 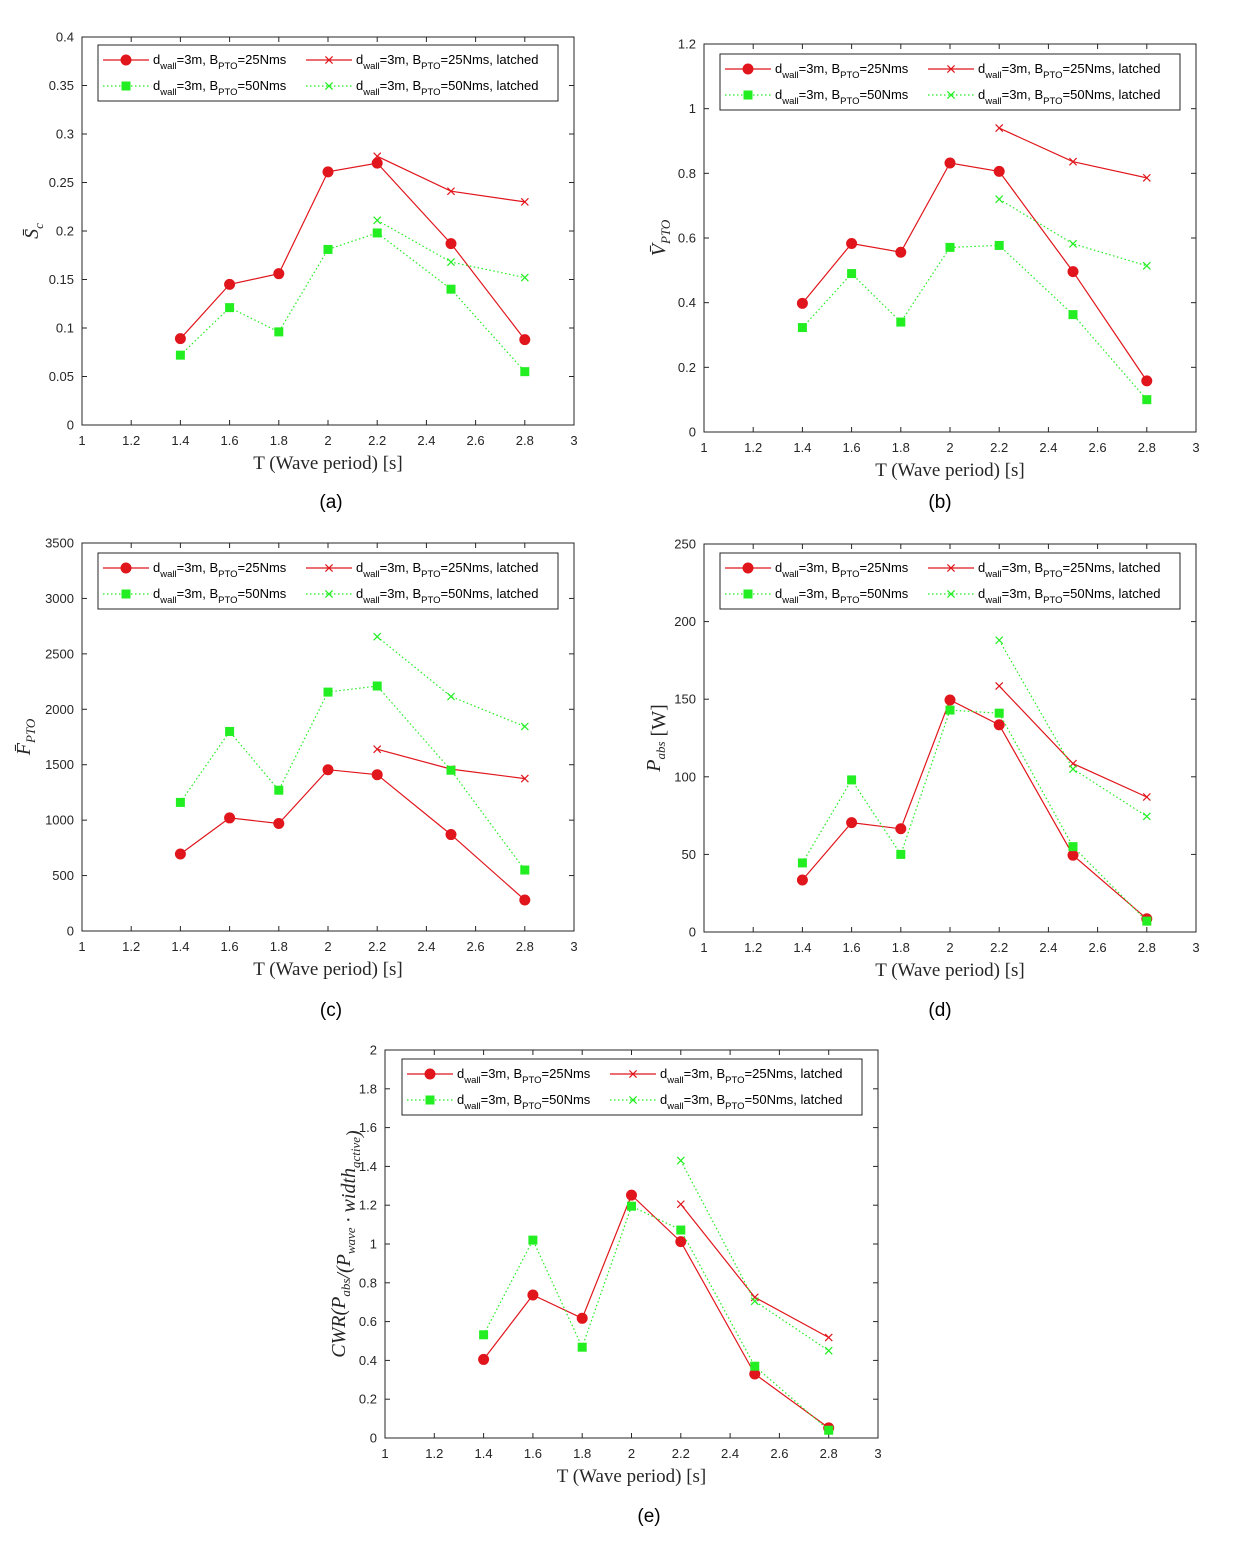 What do you see at coordinates (220, 62) in the screenshot?
I see `legend-label: dwall=3m, BPTO=25Nms` at bounding box center [220, 62].